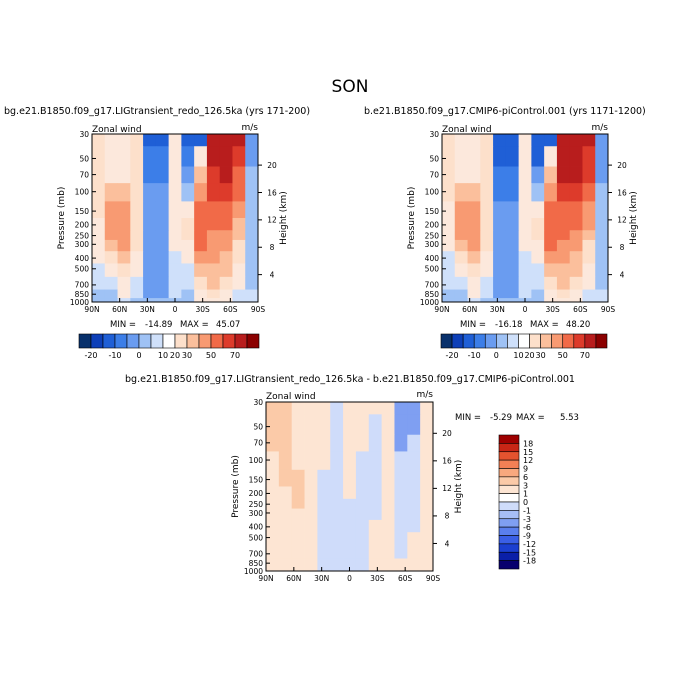 The height and width of the screenshot is (700, 700). Describe the element at coordinates (82, 235) in the screenshot. I see `panel-left-y-tick-label: 250` at that location.